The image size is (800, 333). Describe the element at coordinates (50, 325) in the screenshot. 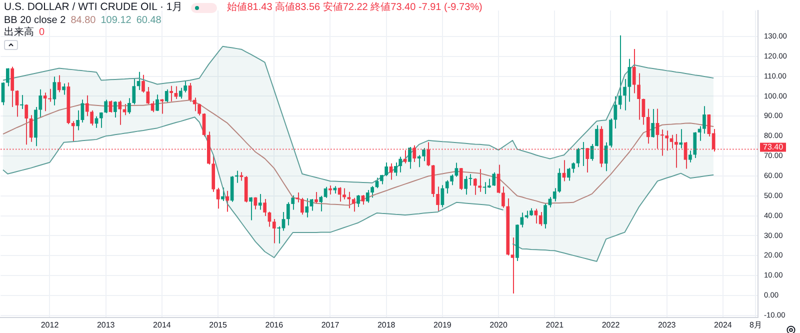

I see `x-tick-label: 2012` at that location.